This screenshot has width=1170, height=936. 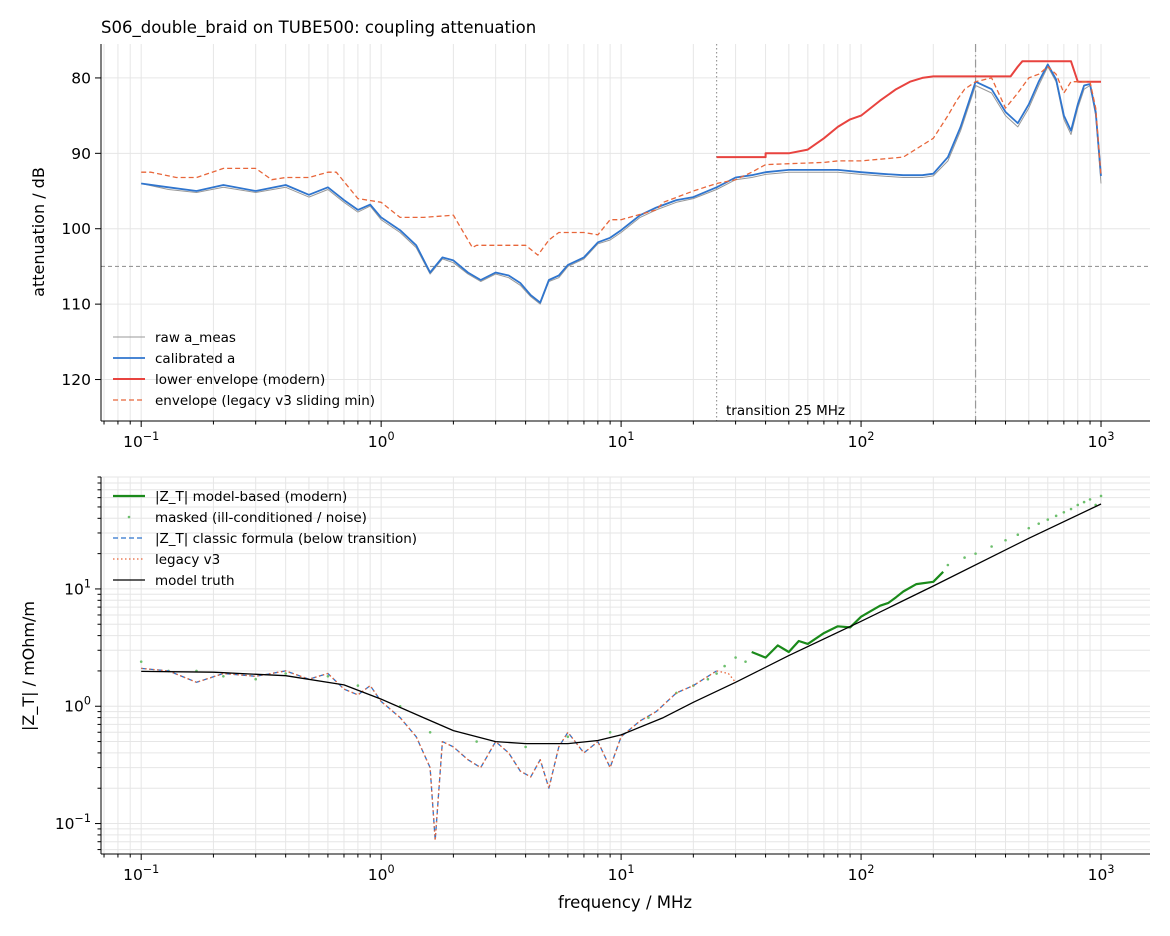 What do you see at coordinates (81, 78) in the screenshot?
I see `y-tick-label: 80` at bounding box center [81, 78].